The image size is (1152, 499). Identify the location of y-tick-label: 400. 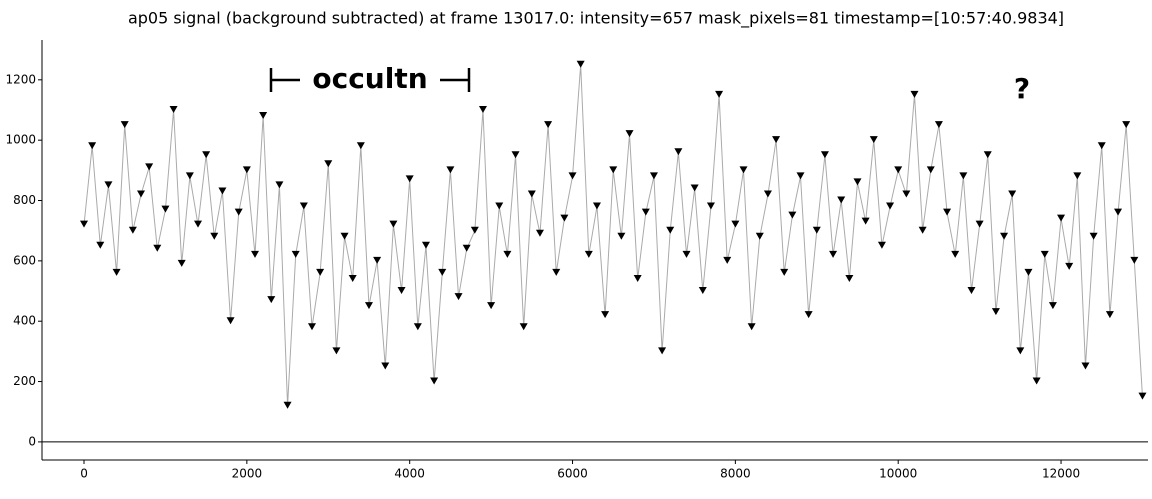
(24, 321).